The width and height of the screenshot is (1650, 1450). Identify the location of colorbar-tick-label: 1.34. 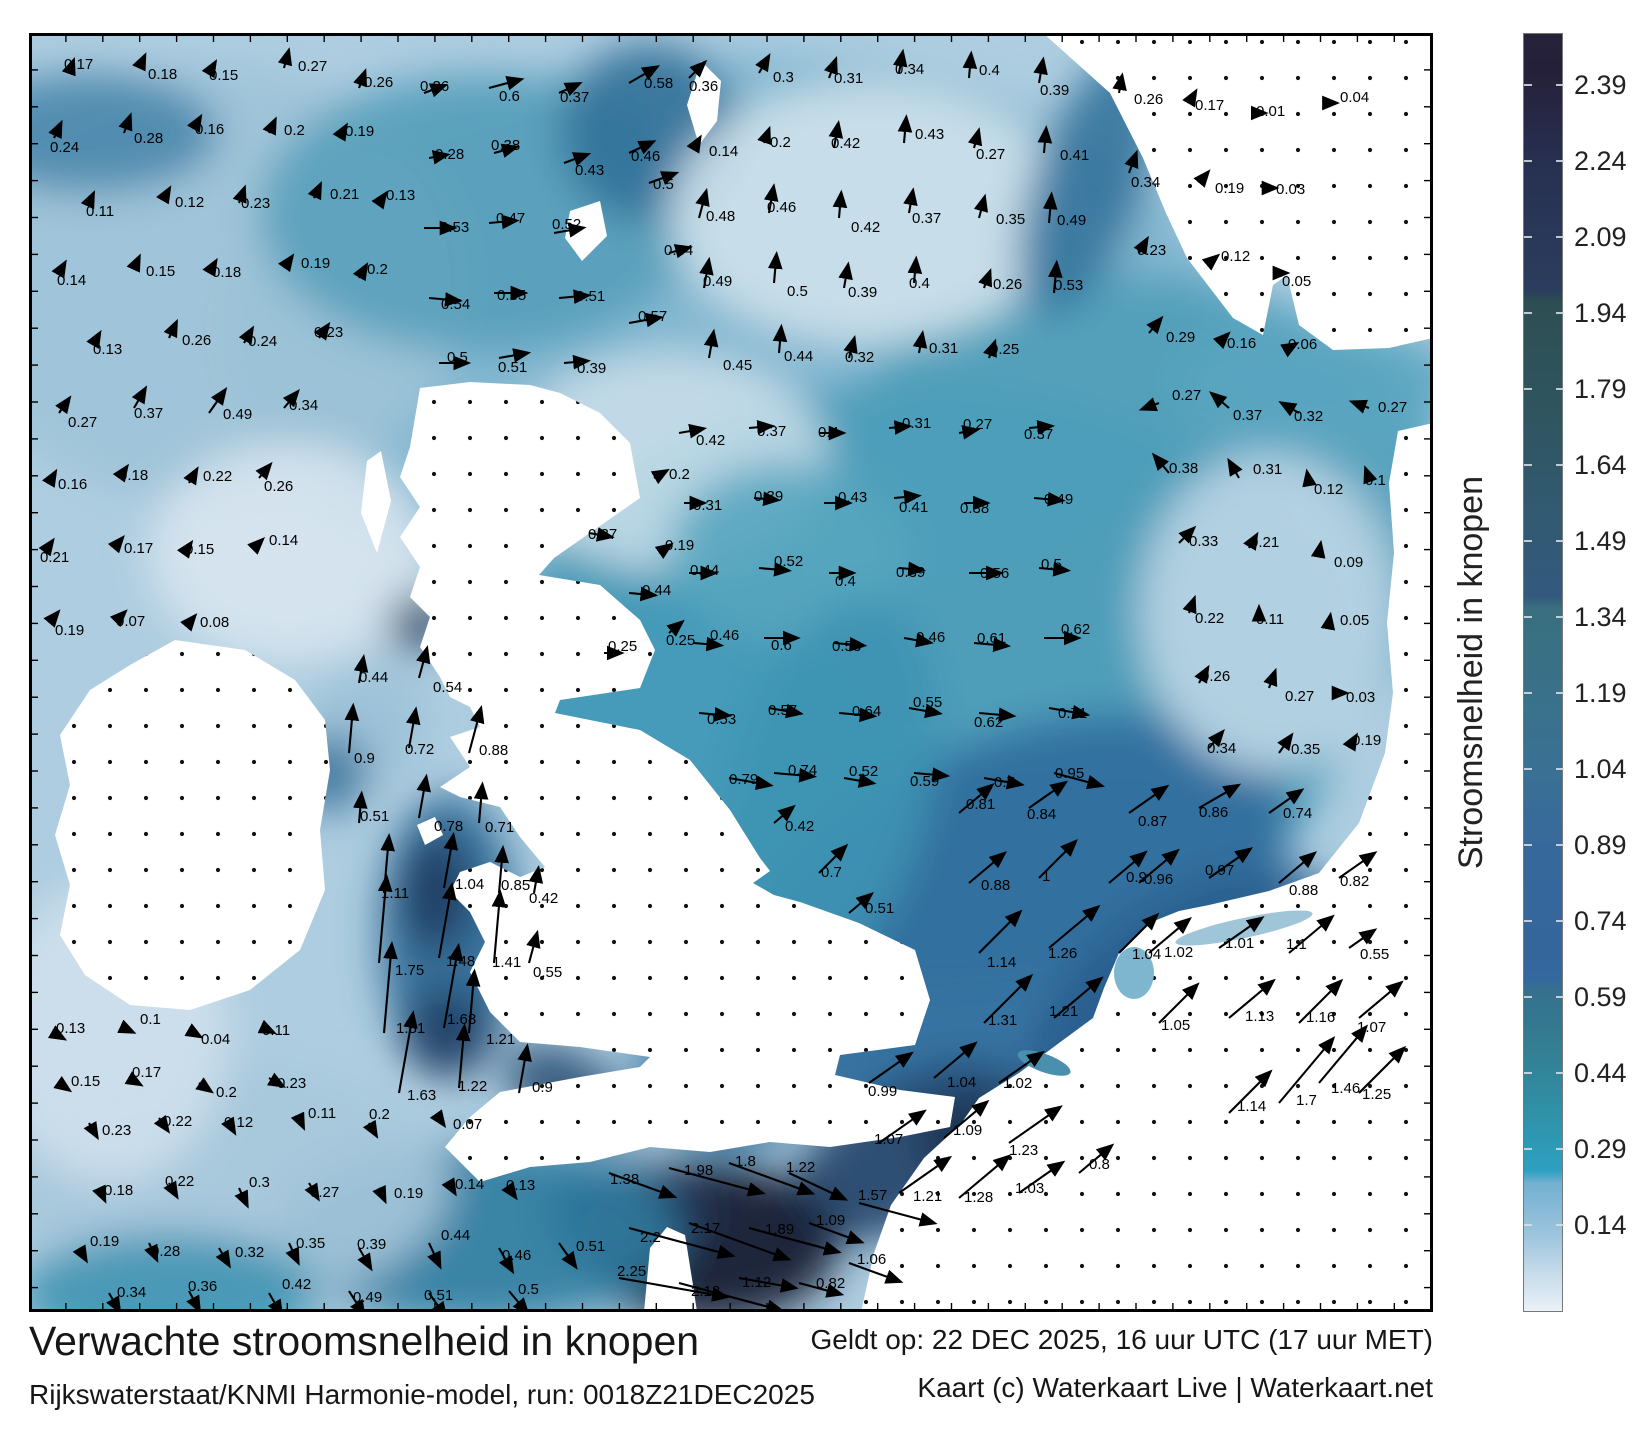
(1600, 616).